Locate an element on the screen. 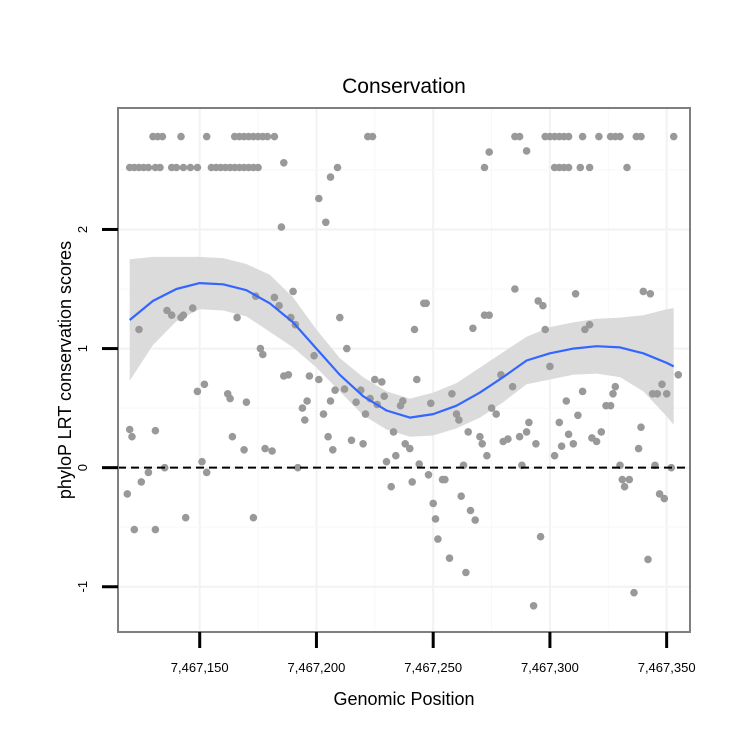  x-tick-label: 7,467,350 is located at coordinates (667, 667).